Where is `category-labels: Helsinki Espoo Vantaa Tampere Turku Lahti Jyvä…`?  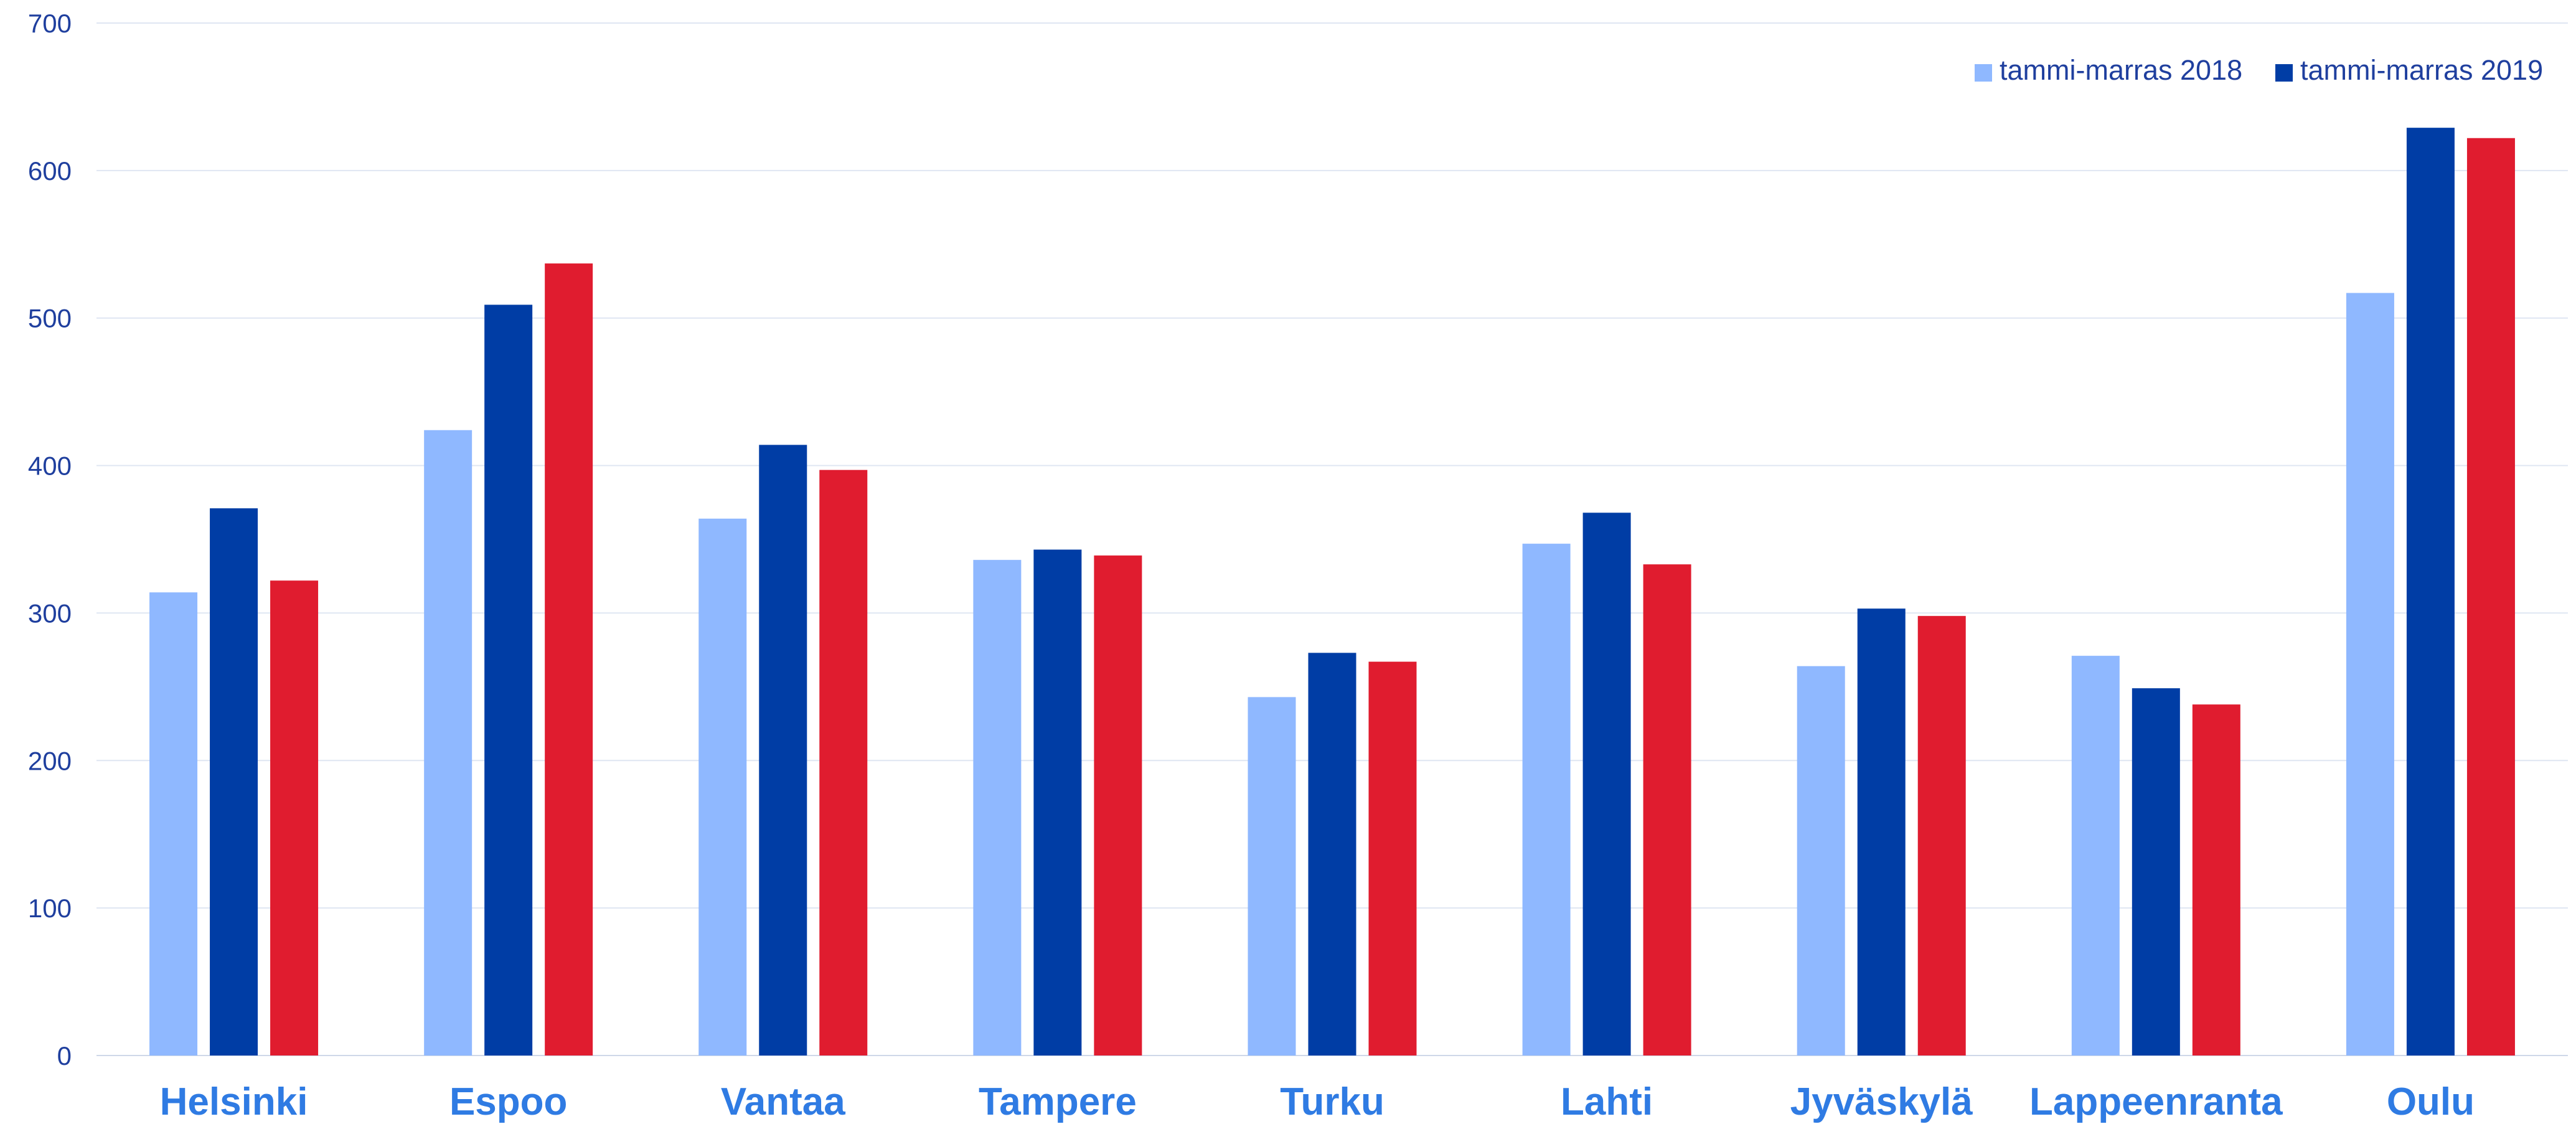 category-labels: Helsinki Espoo Vantaa Tampere Turku Lahti Jyvä… is located at coordinates (1317, 1101).